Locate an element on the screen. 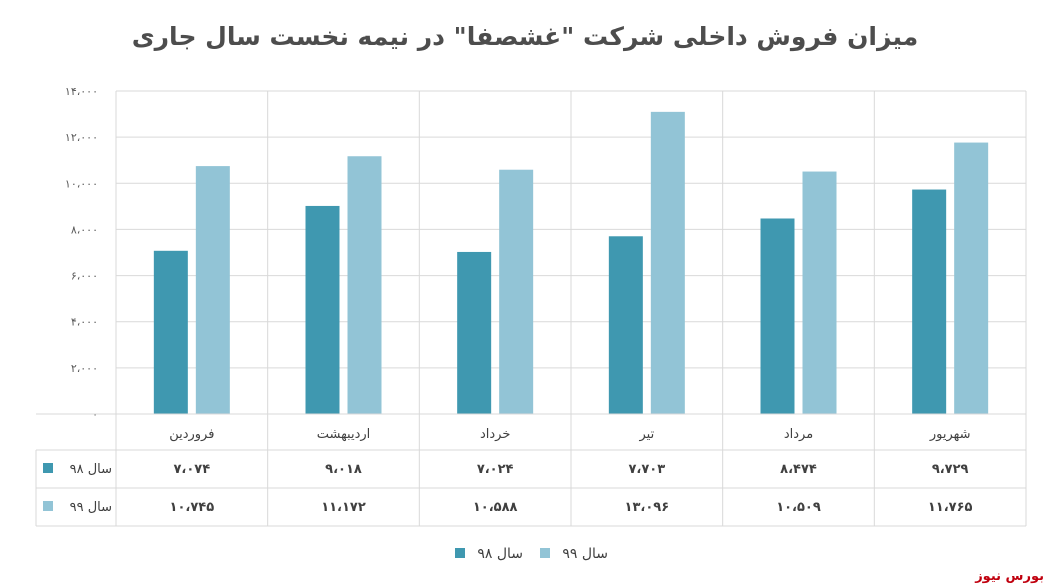  category-label: تیر is located at coordinates (646, 434).